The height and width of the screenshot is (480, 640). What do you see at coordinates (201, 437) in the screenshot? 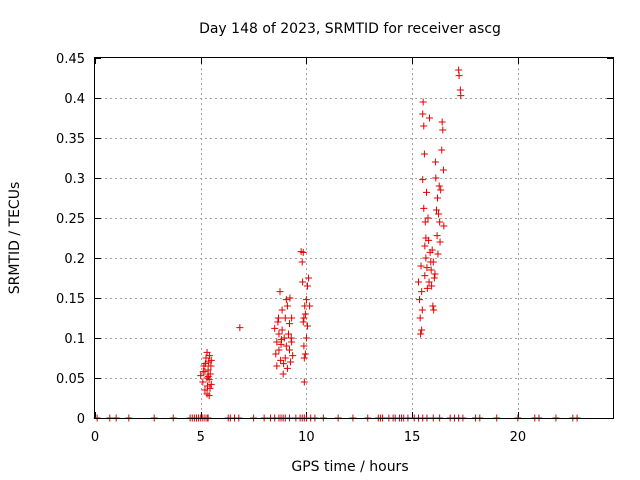
I see `x-tick-label: 5` at bounding box center [201, 437].